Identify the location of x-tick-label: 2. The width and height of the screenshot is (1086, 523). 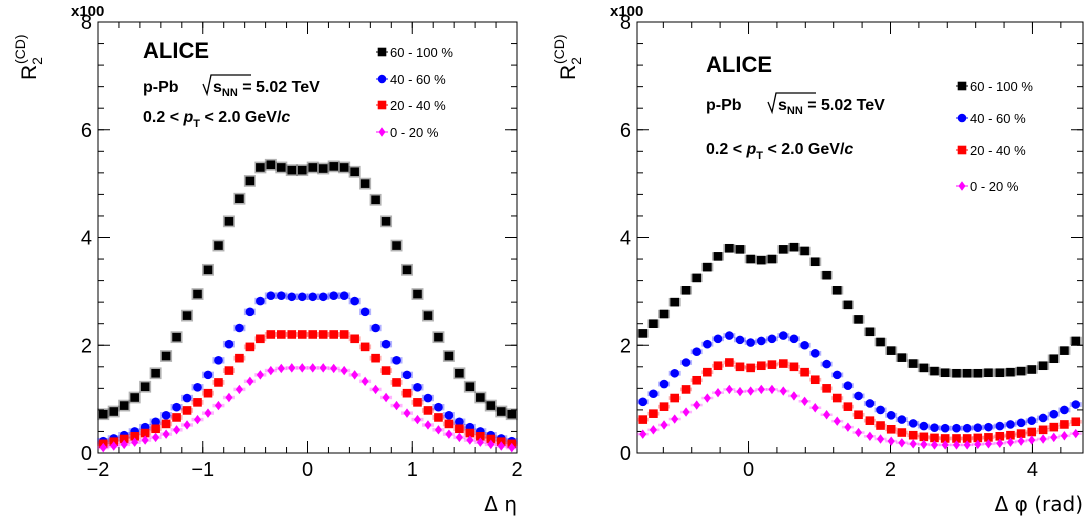
(890, 470).